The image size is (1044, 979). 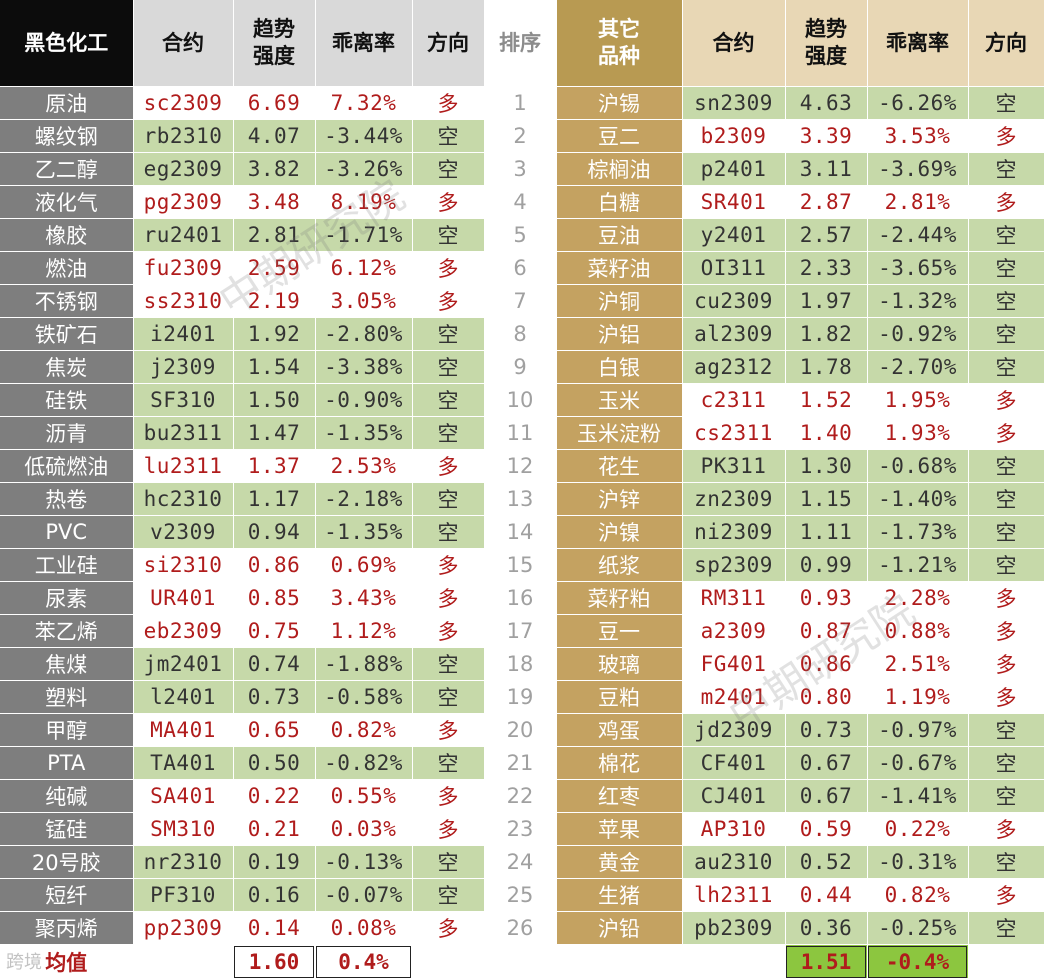 I want to click on header-right-deviation: 乖离率, so click(x=918, y=43).